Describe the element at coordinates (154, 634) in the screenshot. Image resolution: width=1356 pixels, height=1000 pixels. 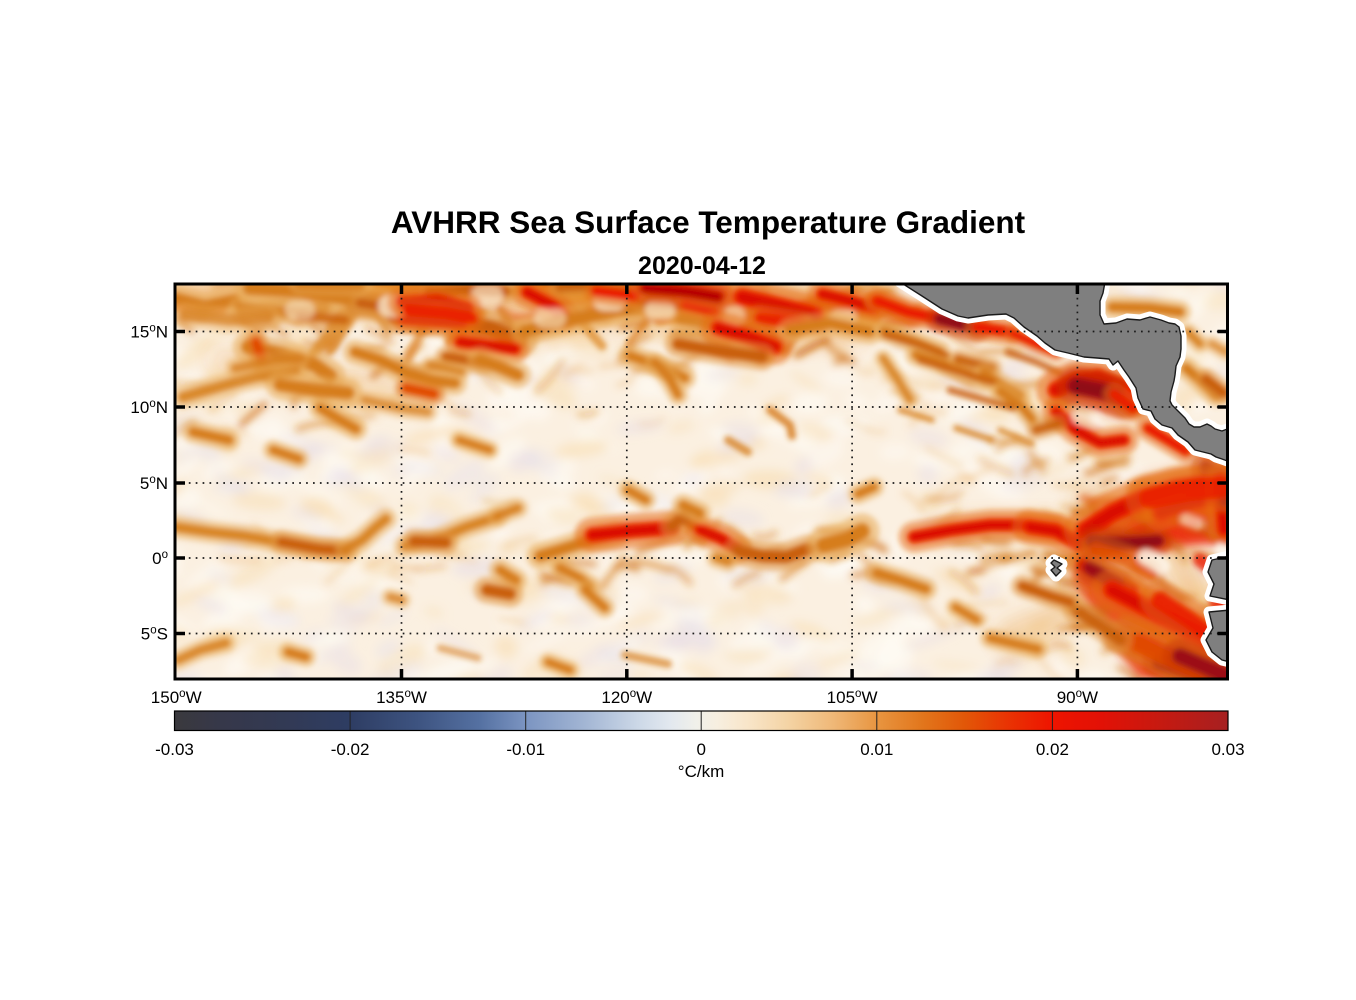
I see `svg-text: 5oS` at that location.